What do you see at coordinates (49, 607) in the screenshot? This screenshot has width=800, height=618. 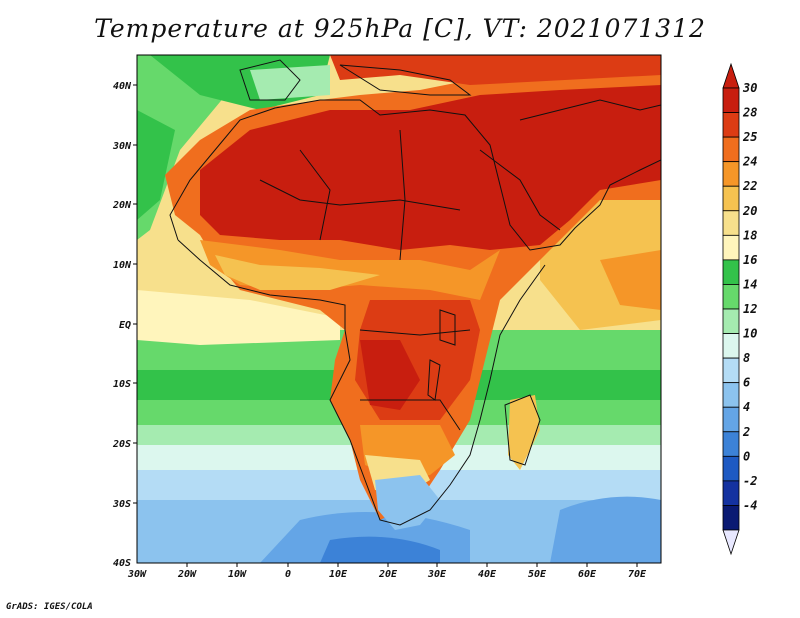 I see `credit-text: GrADS: IGES/COLA` at bounding box center [49, 607].